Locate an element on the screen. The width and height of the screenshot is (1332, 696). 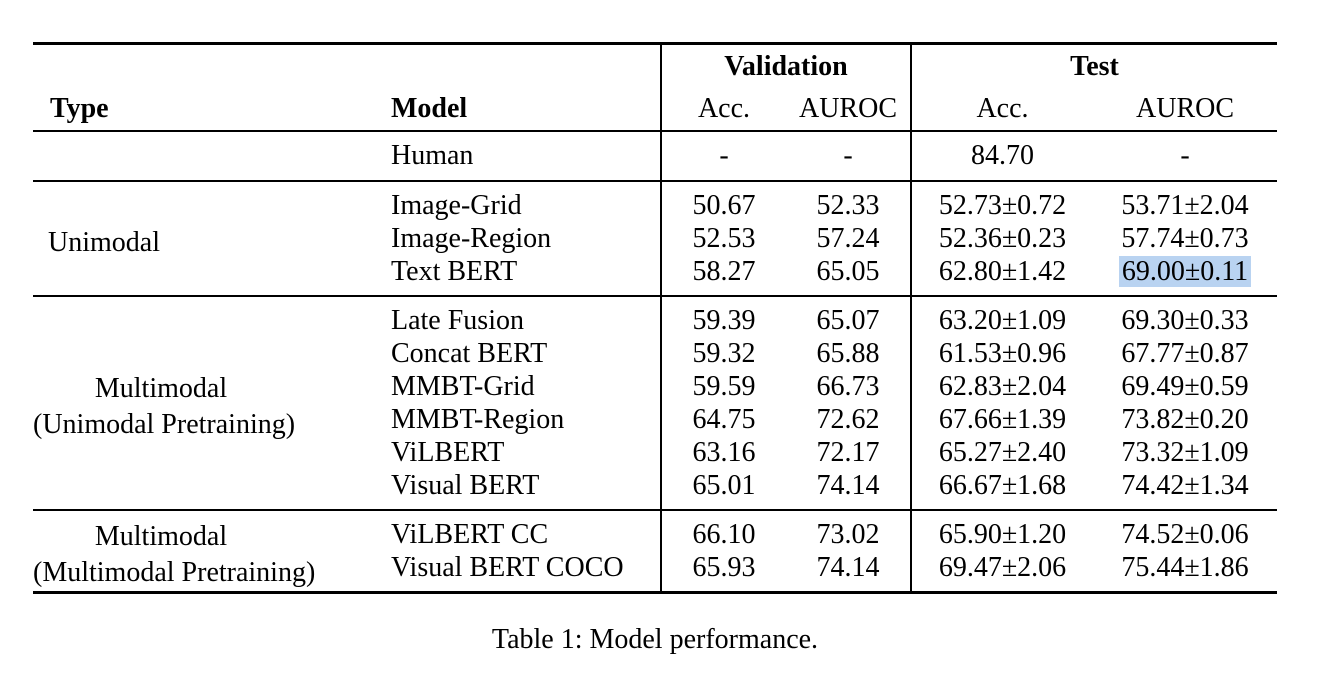
model-name: MMBT-Region is located at coordinates (478, 419).